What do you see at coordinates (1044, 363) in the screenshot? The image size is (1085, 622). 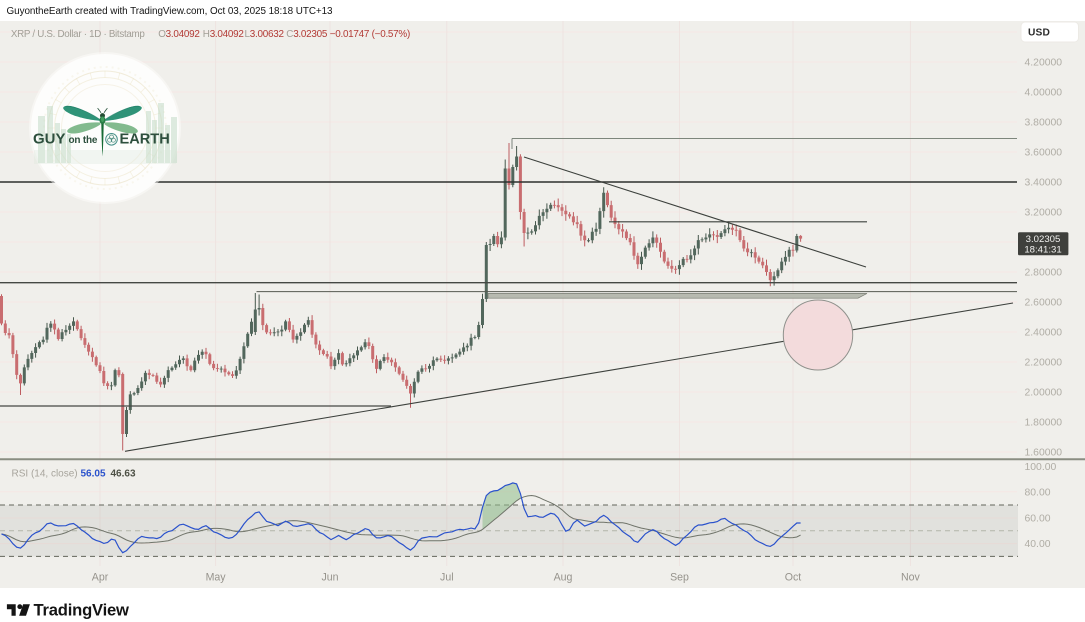 I see `svg-text: 2.20000` at bounding box center [1044, 363].